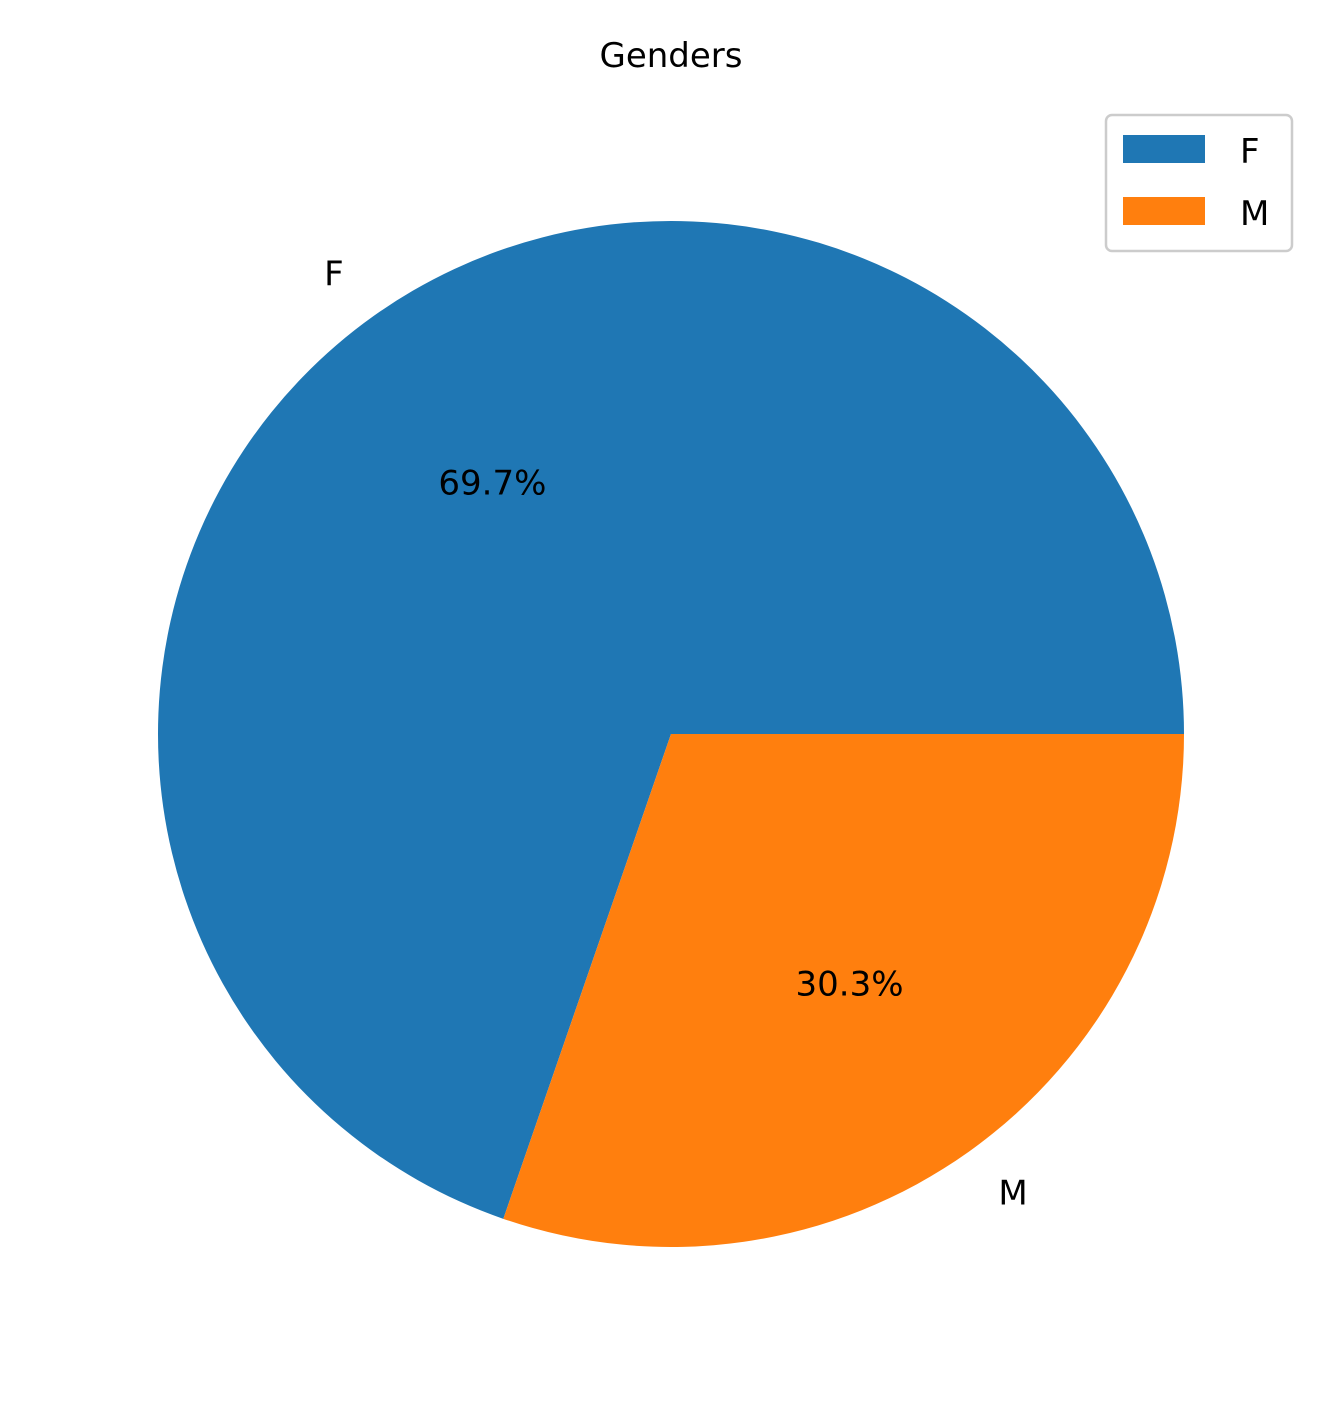  What do you see at coordinates (1012, 1194) in the screenshot?
I see `category-label-m: M` at bounding box center [1012, 1194].